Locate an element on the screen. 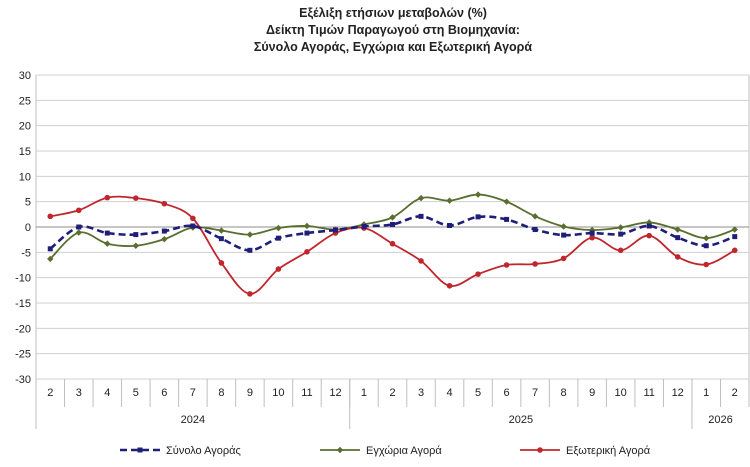  legend-entry-2: Εξωτερική Αγορά is located at coordinates (585, 451).